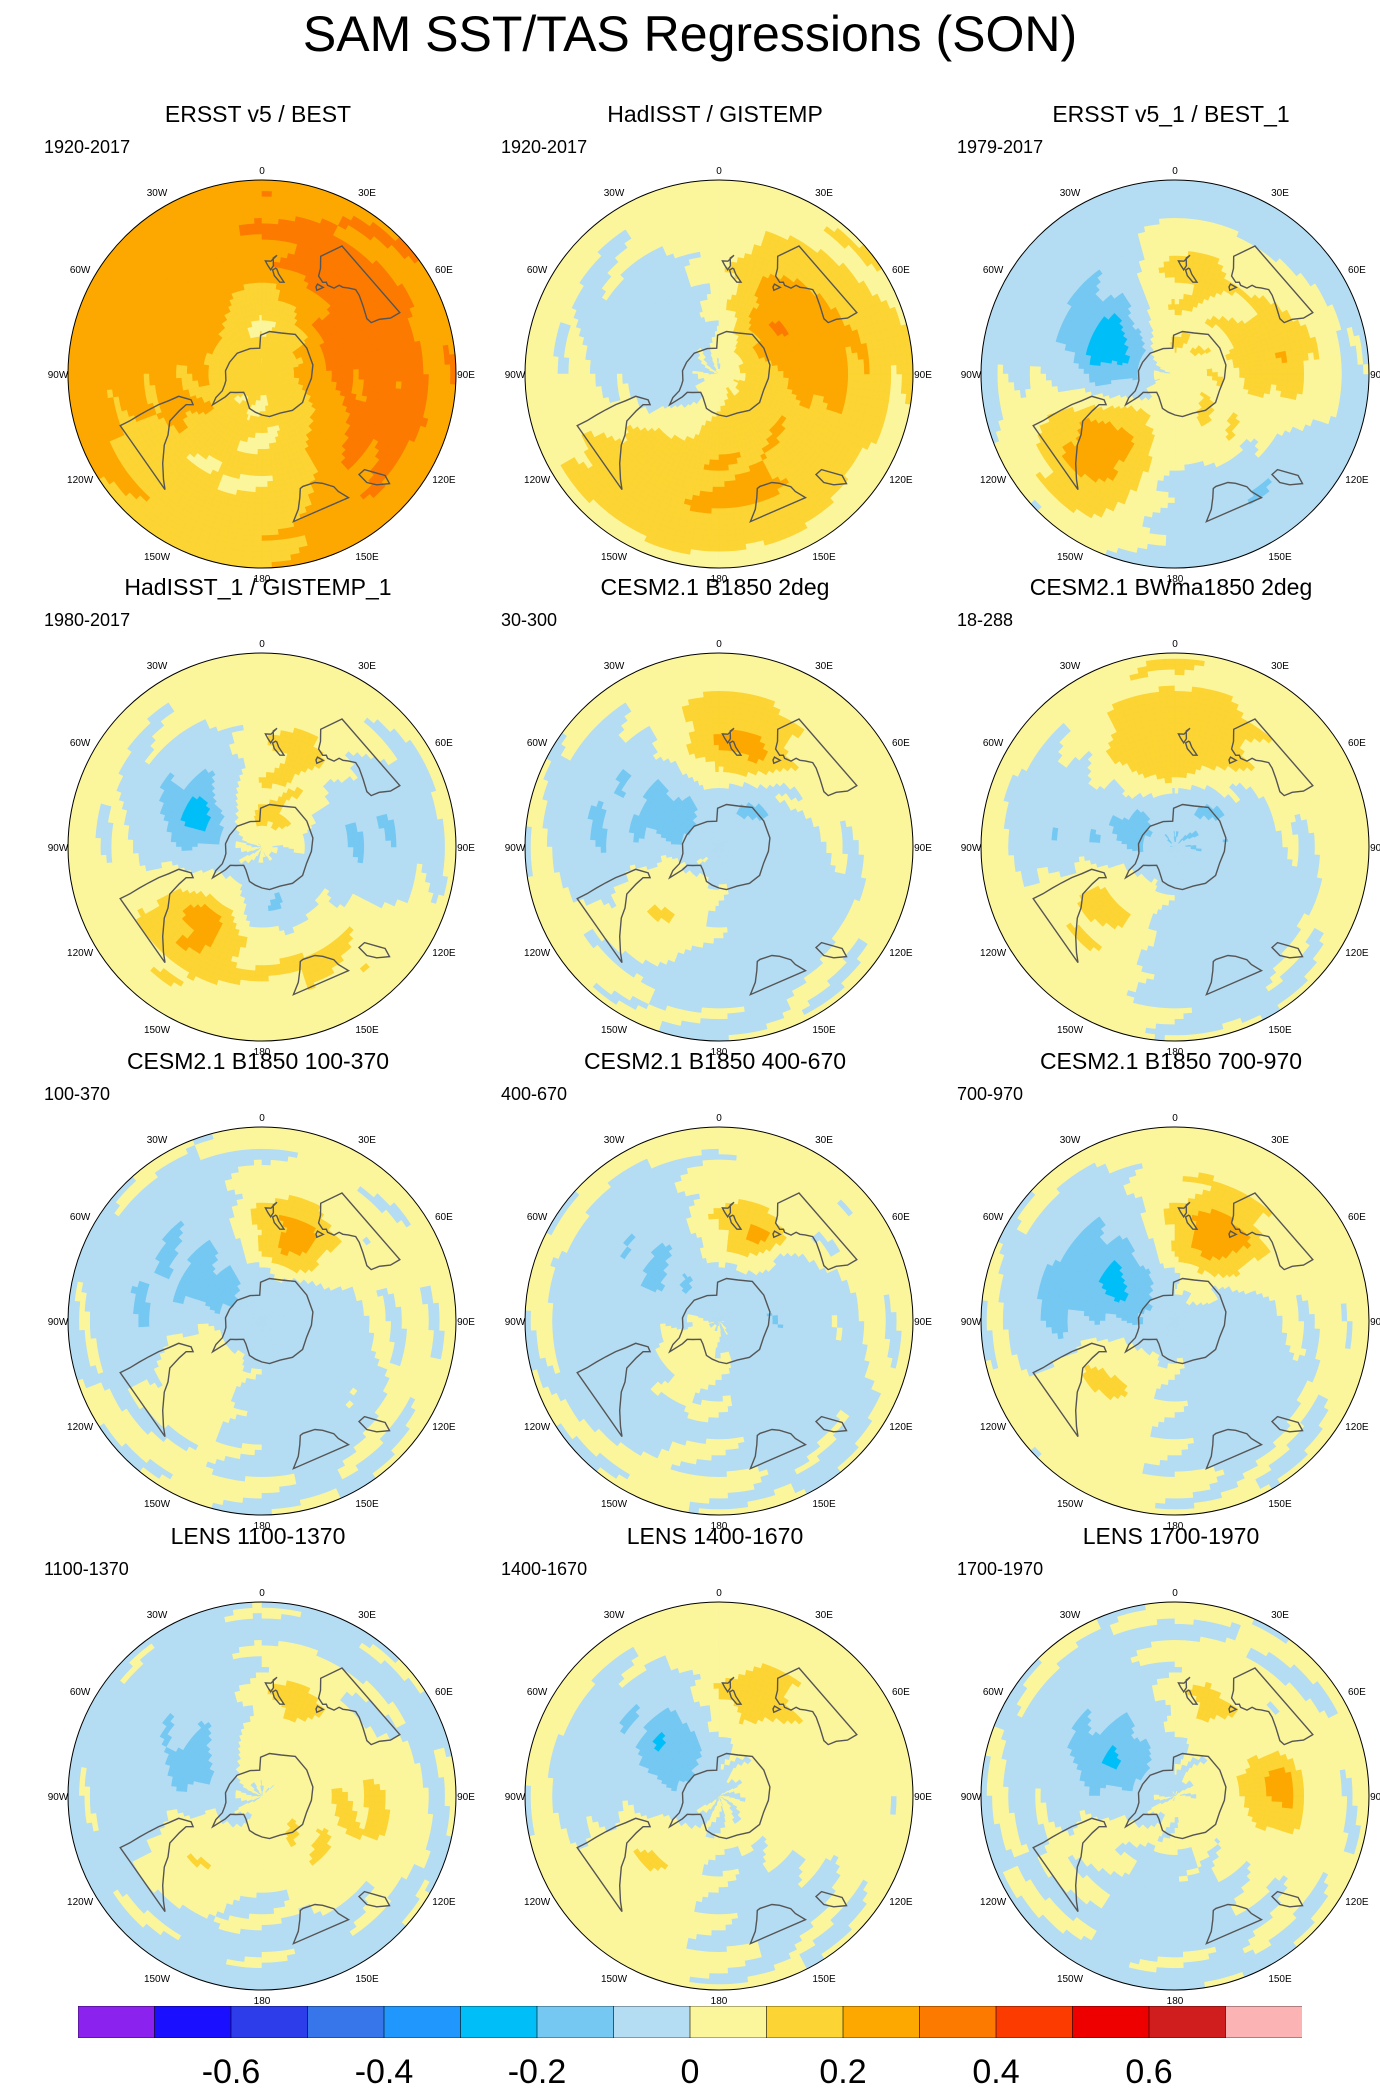  I want to click on longitude-label: 30E, so click(367, 193).